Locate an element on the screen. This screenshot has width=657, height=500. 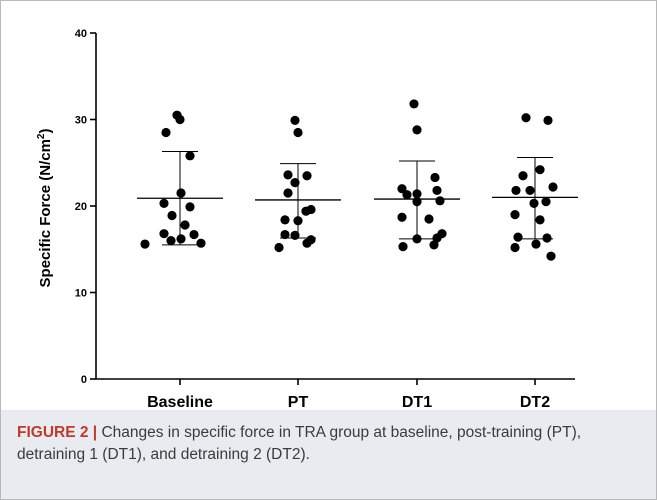
y-tick-label: 40 is located at coordinates (81, 34).